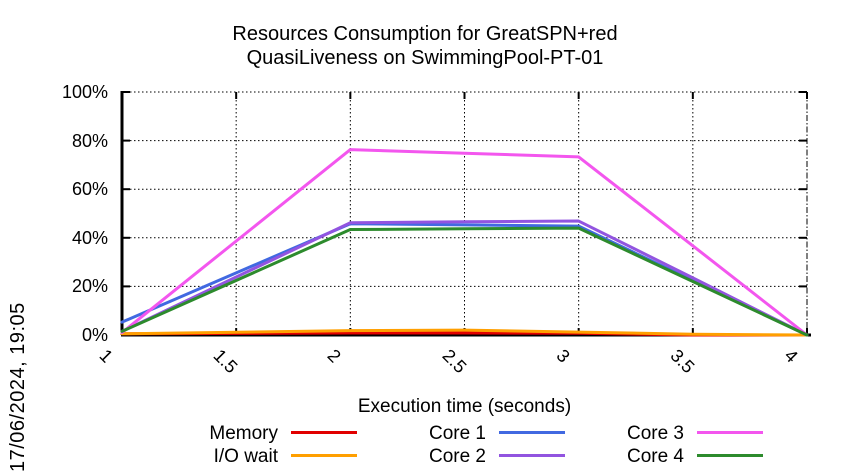  Describe the element at coordinates (457, 456) in the screenshot. I see `legend-label: Core 2` at that location.